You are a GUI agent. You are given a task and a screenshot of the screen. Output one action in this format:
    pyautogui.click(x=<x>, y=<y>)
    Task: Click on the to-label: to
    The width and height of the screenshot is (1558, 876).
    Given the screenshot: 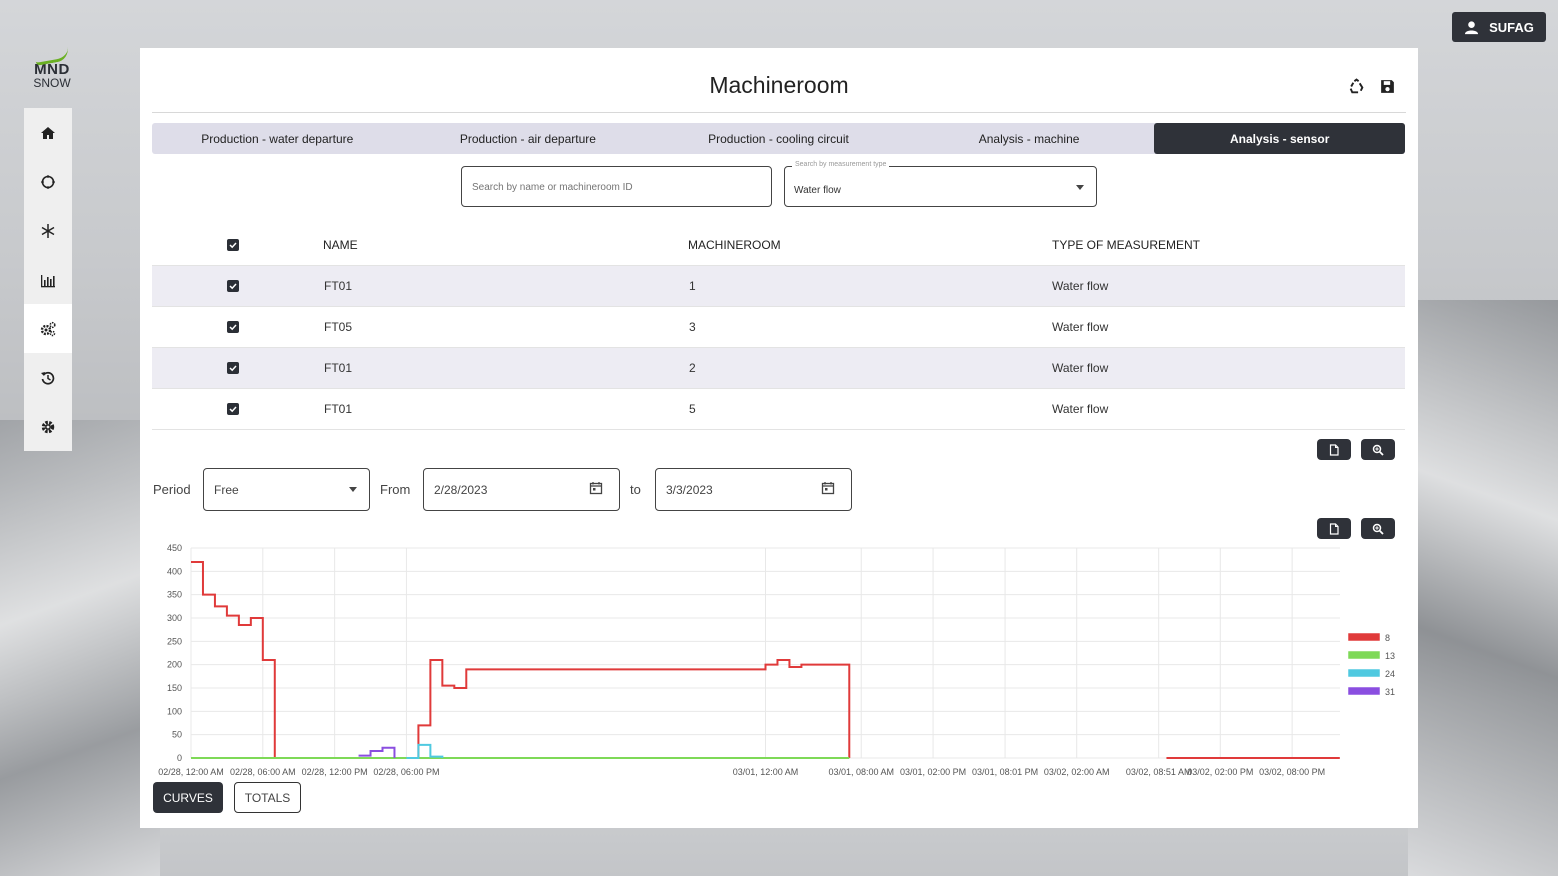 What is the action you would take?
    pyautogui.click(x=635, y=489)
    